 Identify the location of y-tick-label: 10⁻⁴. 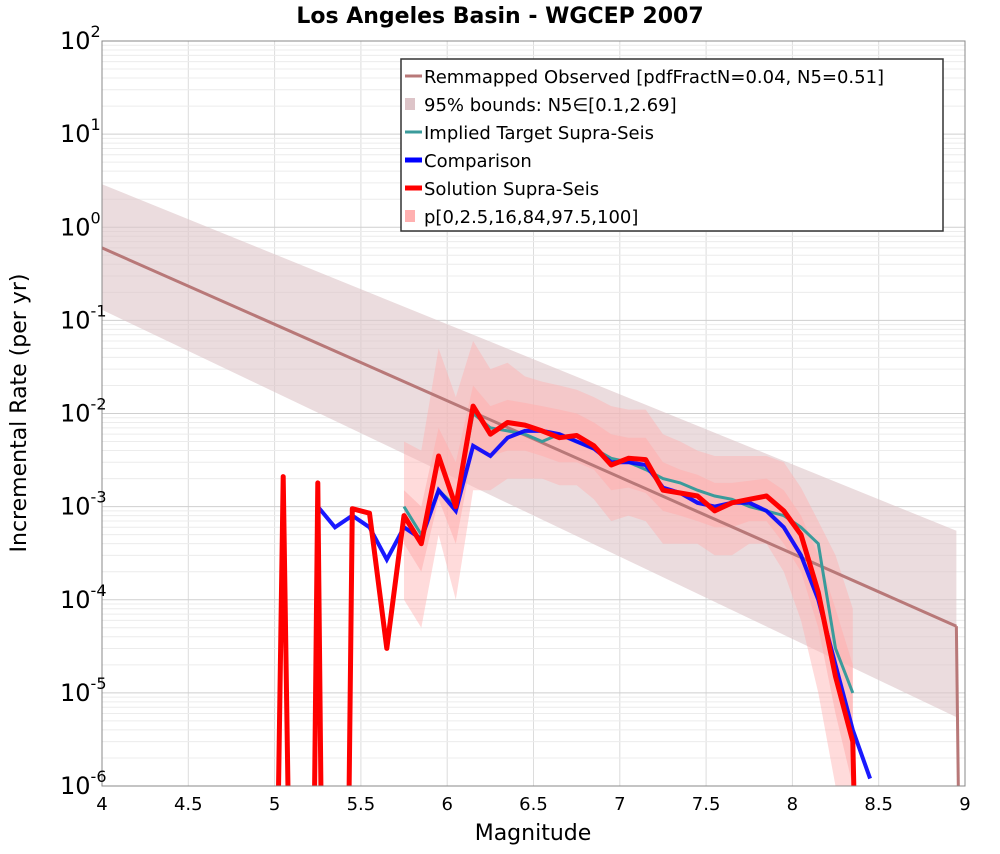
(83, 597).